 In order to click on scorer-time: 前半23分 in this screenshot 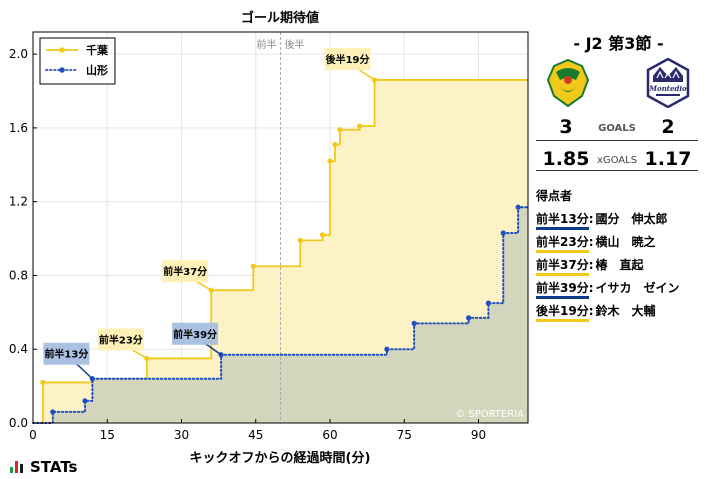, I will do `click(562, 244)`.